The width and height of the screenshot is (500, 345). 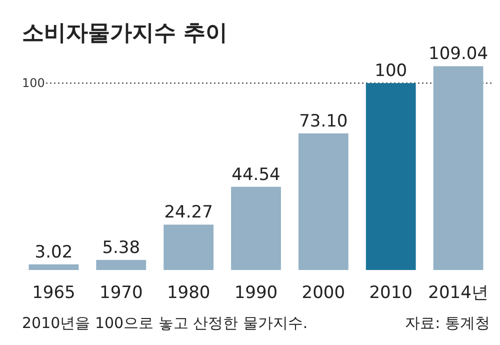 I want to click on x-tick-label: 1965, so click(x=54, y=293).